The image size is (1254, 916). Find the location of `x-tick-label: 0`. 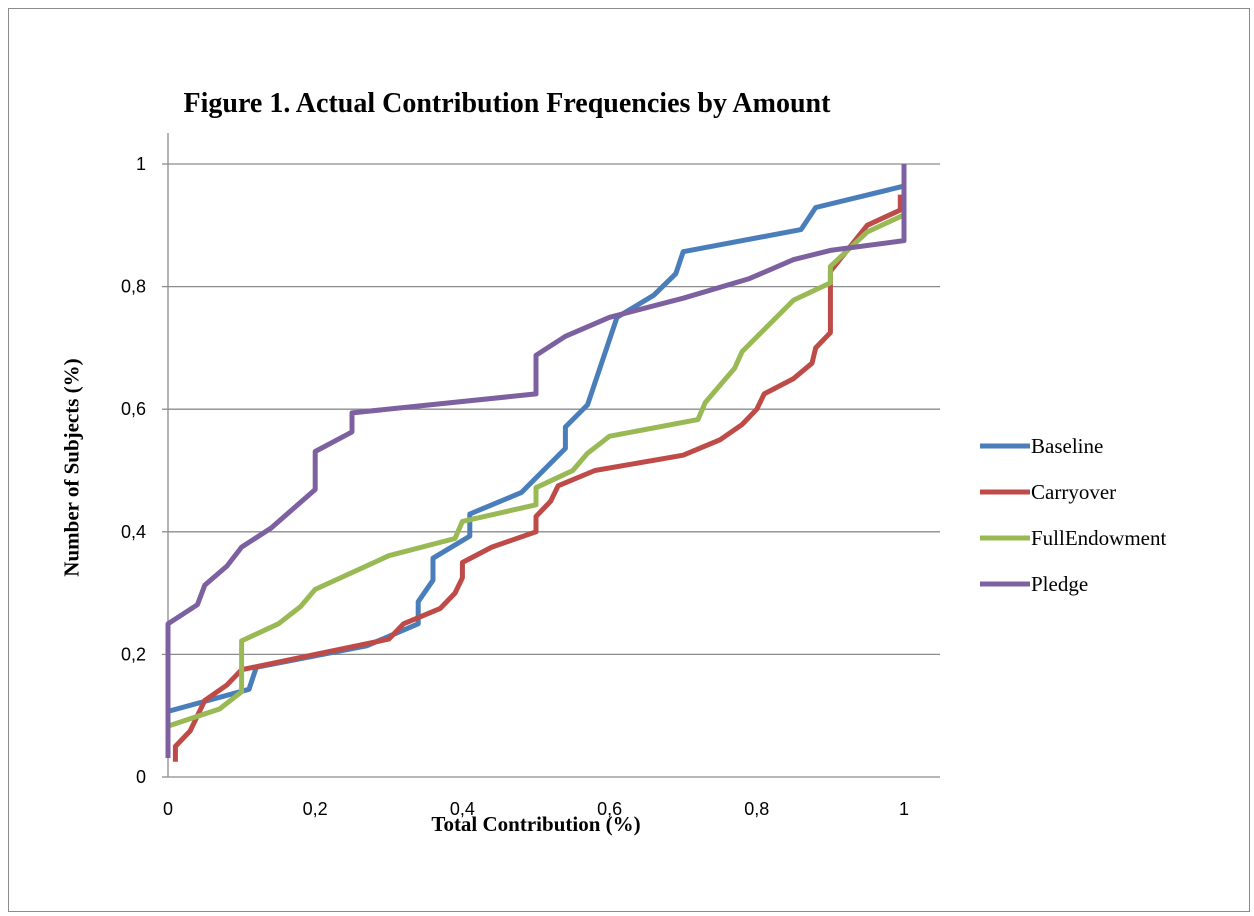

x-tick-label: 0 is located at coordinates (168, 809).